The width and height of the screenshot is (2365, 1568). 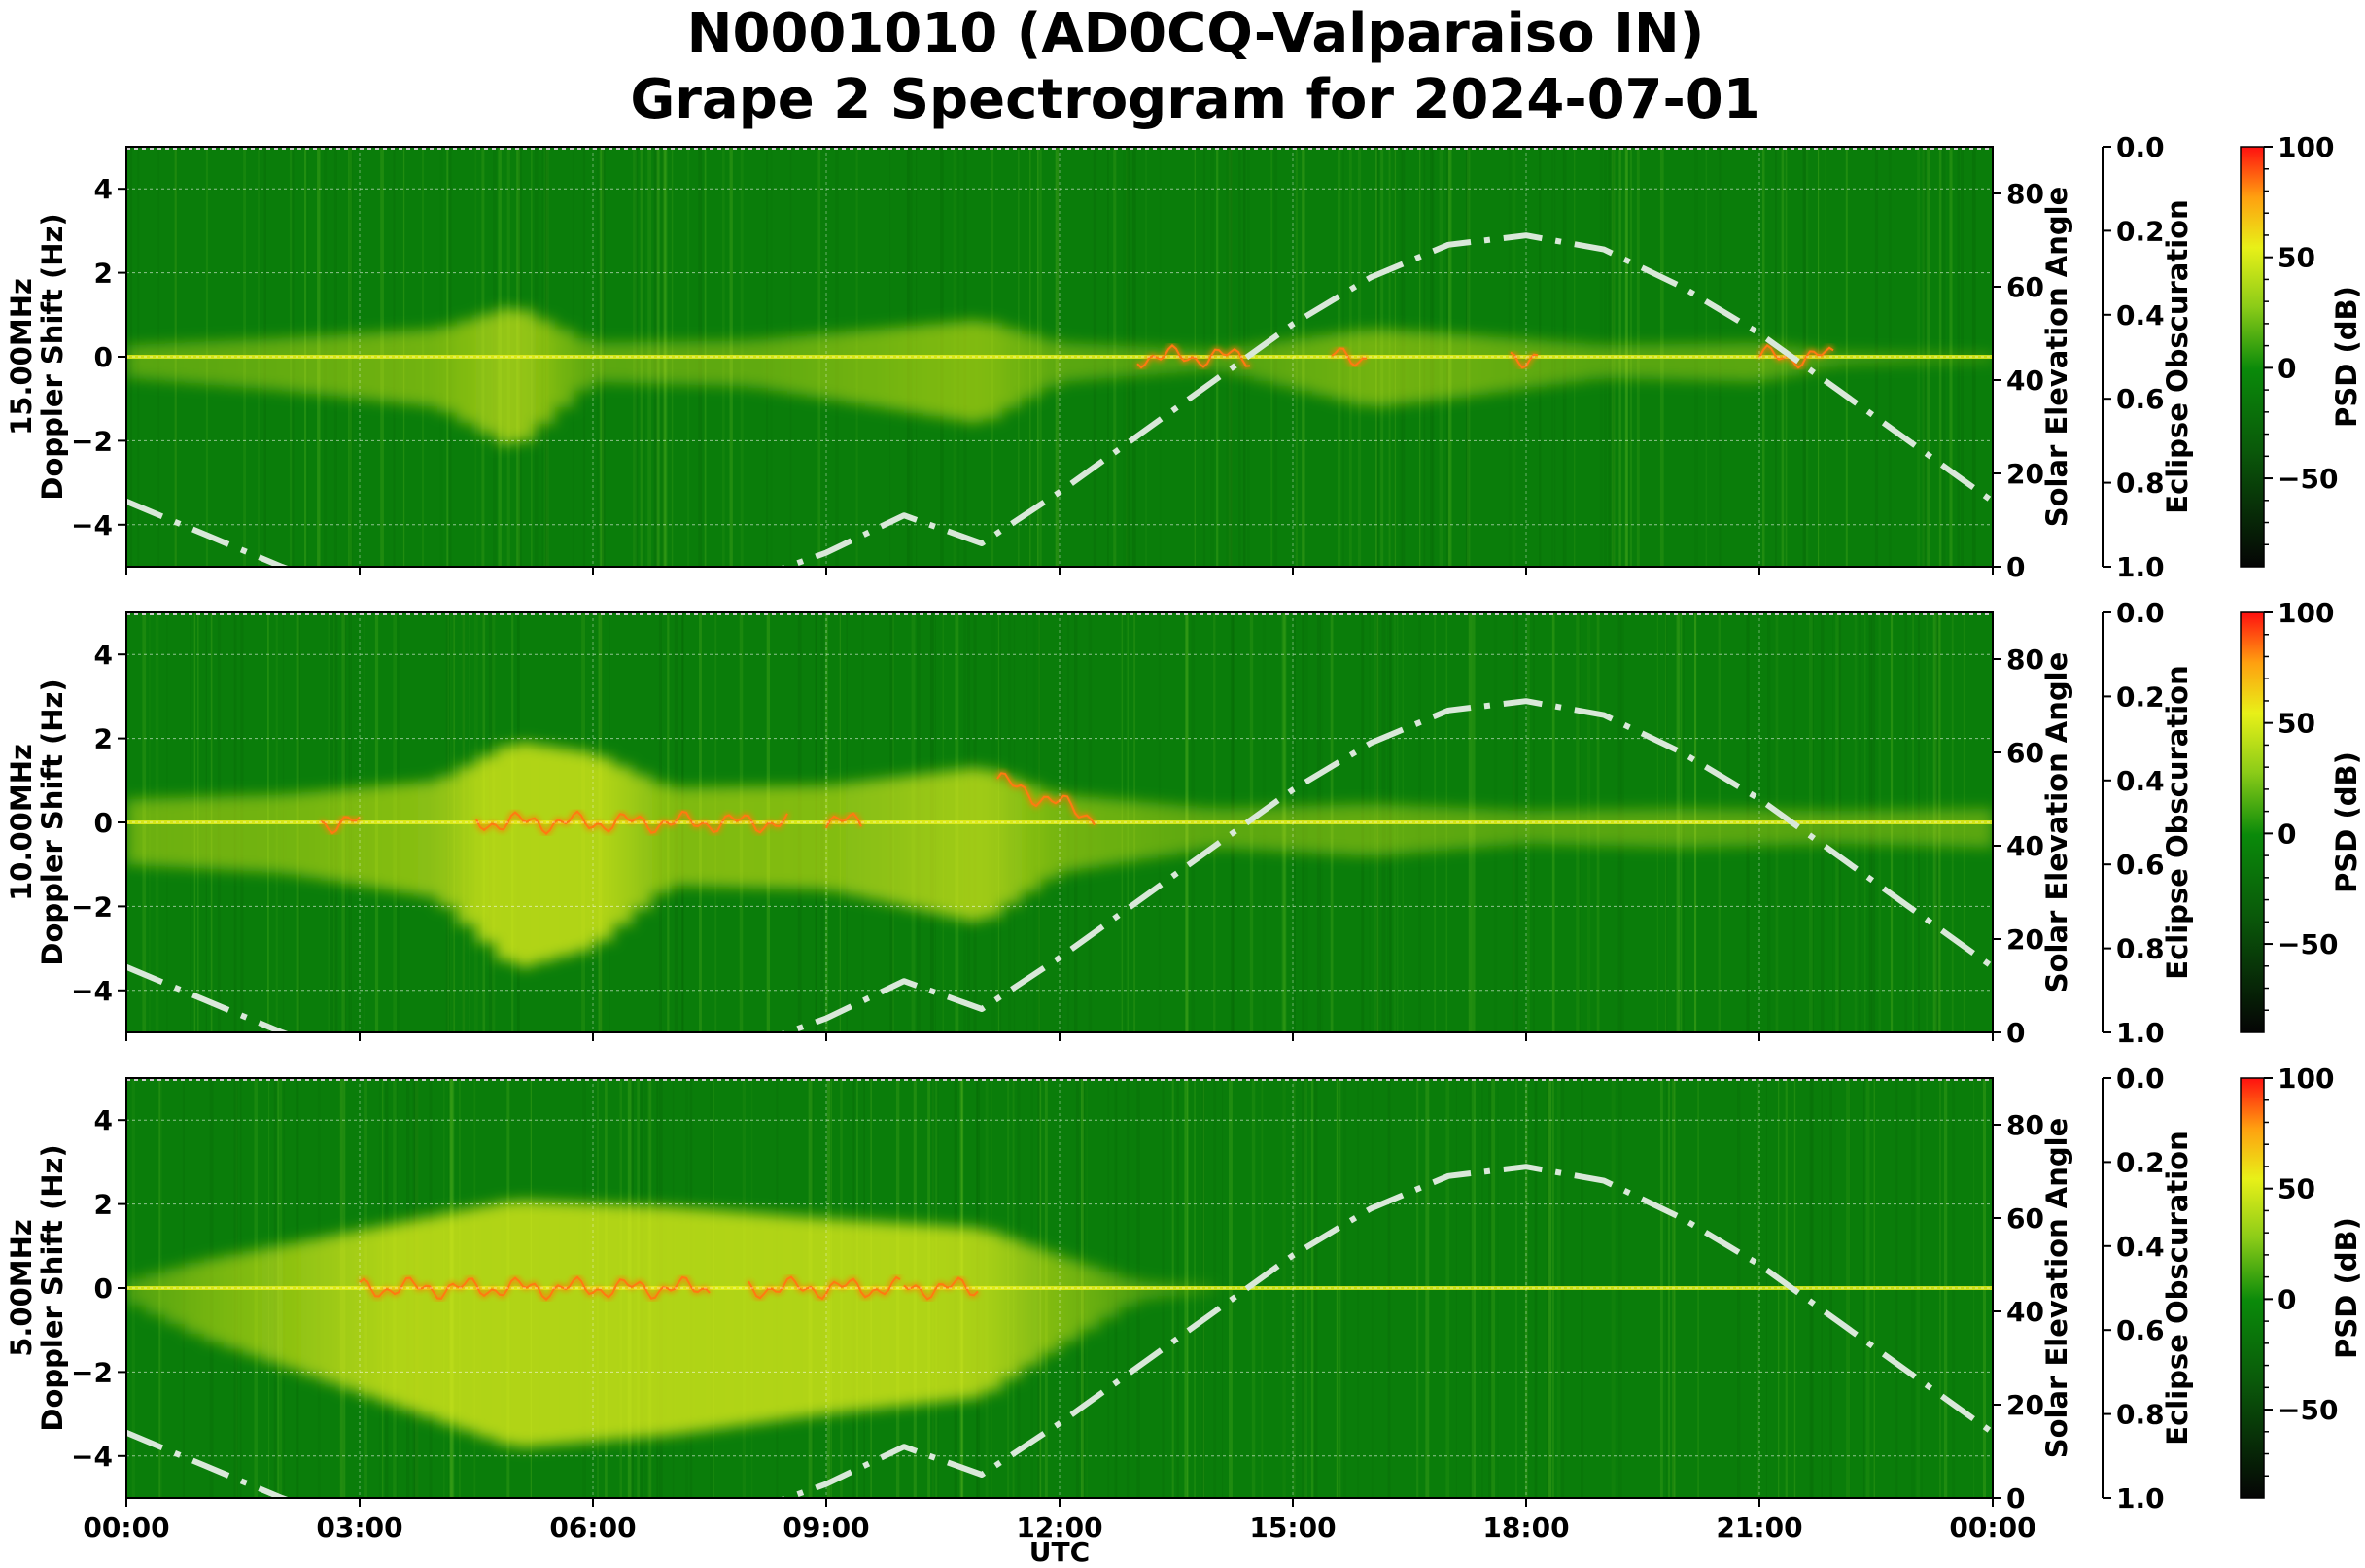 What do you see at coordinates (2016, 1498) in the screenshot?
I see `y2-tick-label: 0` at bounding box center [2016, 1498].